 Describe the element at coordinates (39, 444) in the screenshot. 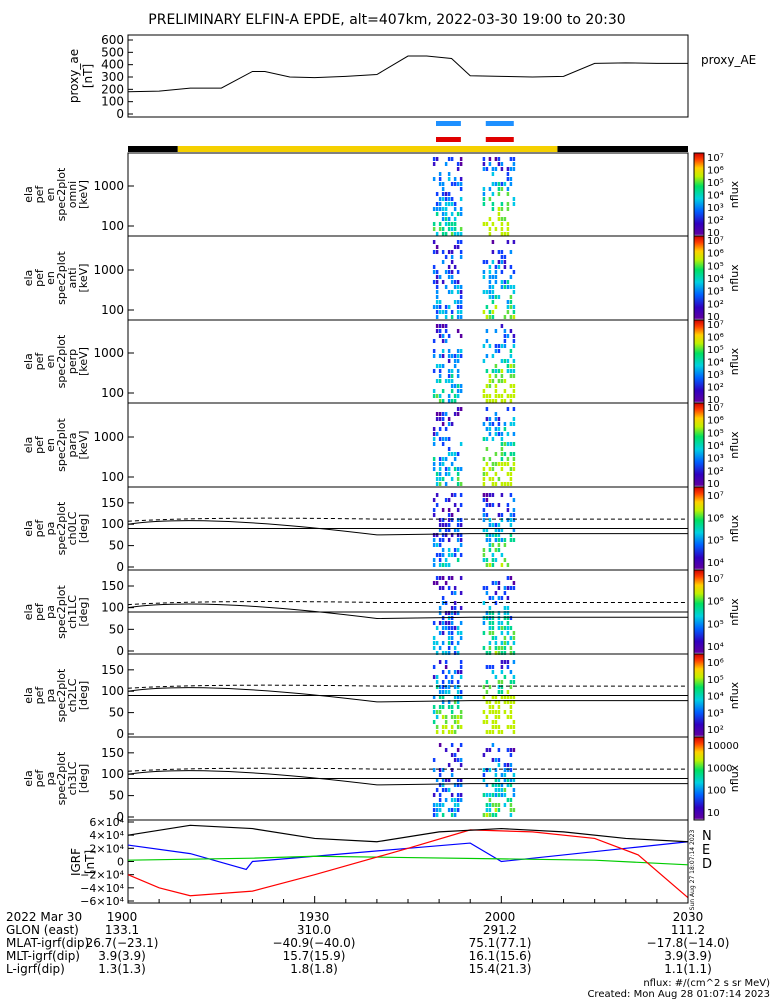

I see `energy-ylabel: pef` at that location.